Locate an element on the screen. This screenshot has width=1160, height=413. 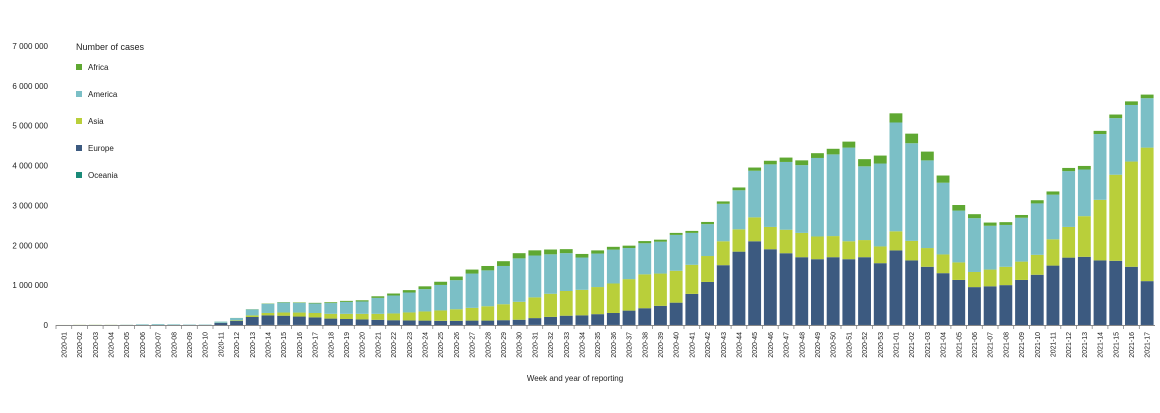
x-tick-label: 2020-09 is located at coordinates (190, 345).